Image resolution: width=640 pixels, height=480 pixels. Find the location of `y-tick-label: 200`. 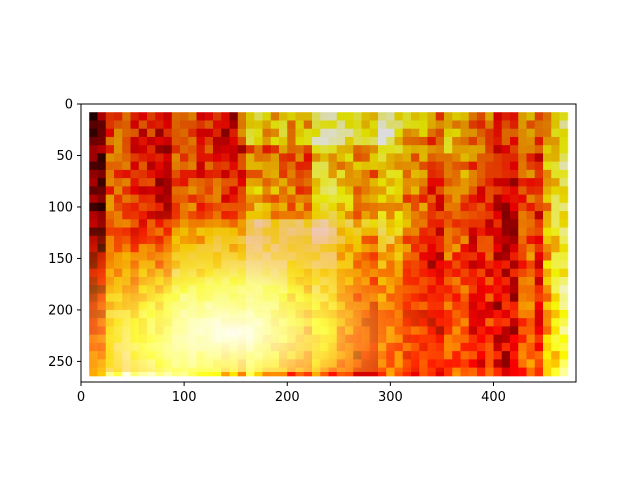

y-tick-label: 200 is located at coordinates (60, 310).